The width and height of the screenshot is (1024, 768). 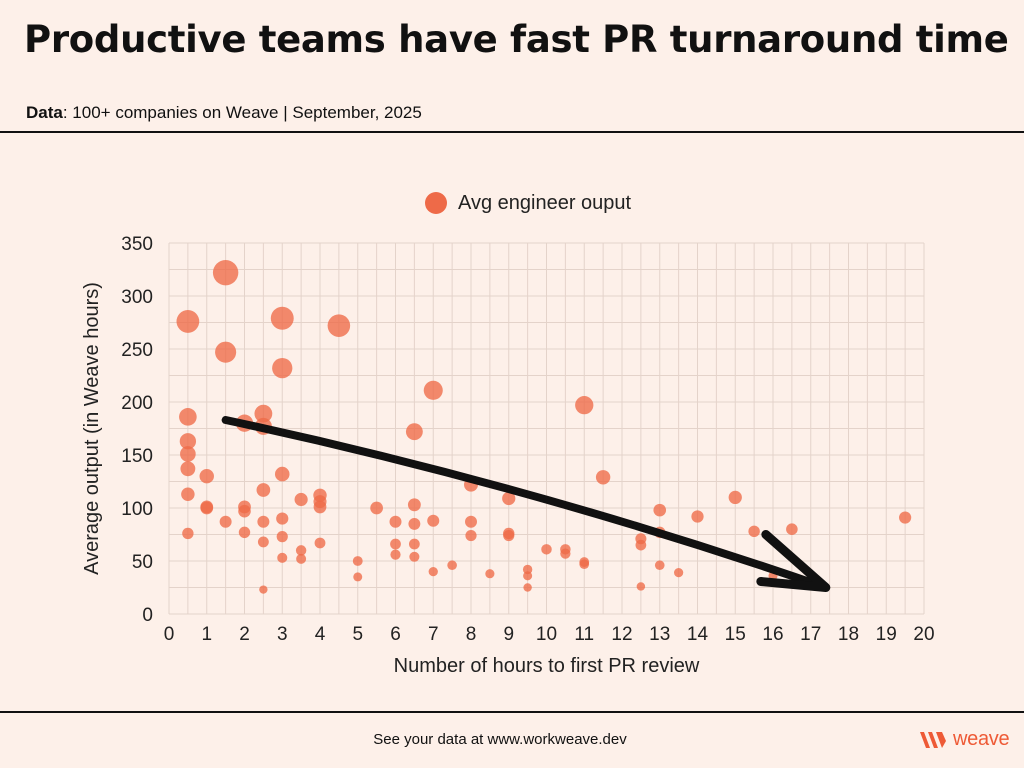 I want to click on trend-arrow-head, so click(x=793, y=561).